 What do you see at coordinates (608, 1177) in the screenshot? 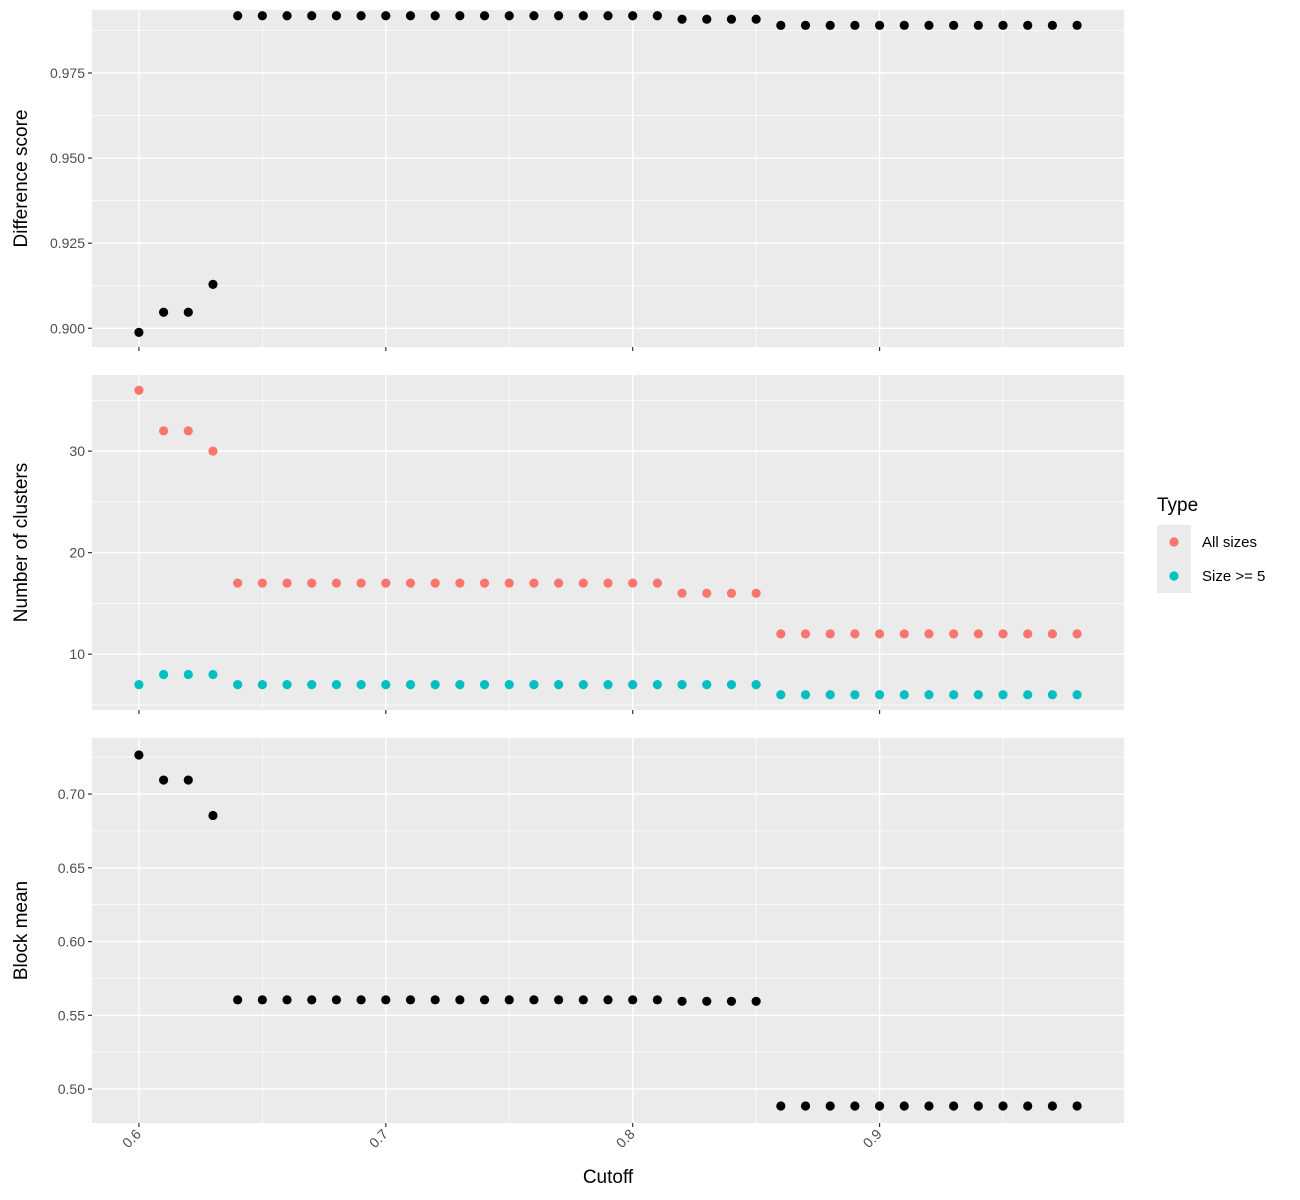
I see `x-axis-title: Cutoff` at bounding box center [608, 1177].